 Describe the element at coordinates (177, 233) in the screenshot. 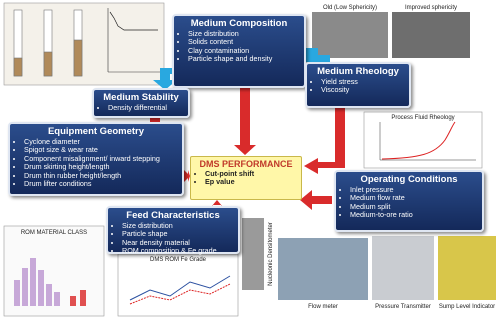

I see `bullet: Particle shape` at that location.